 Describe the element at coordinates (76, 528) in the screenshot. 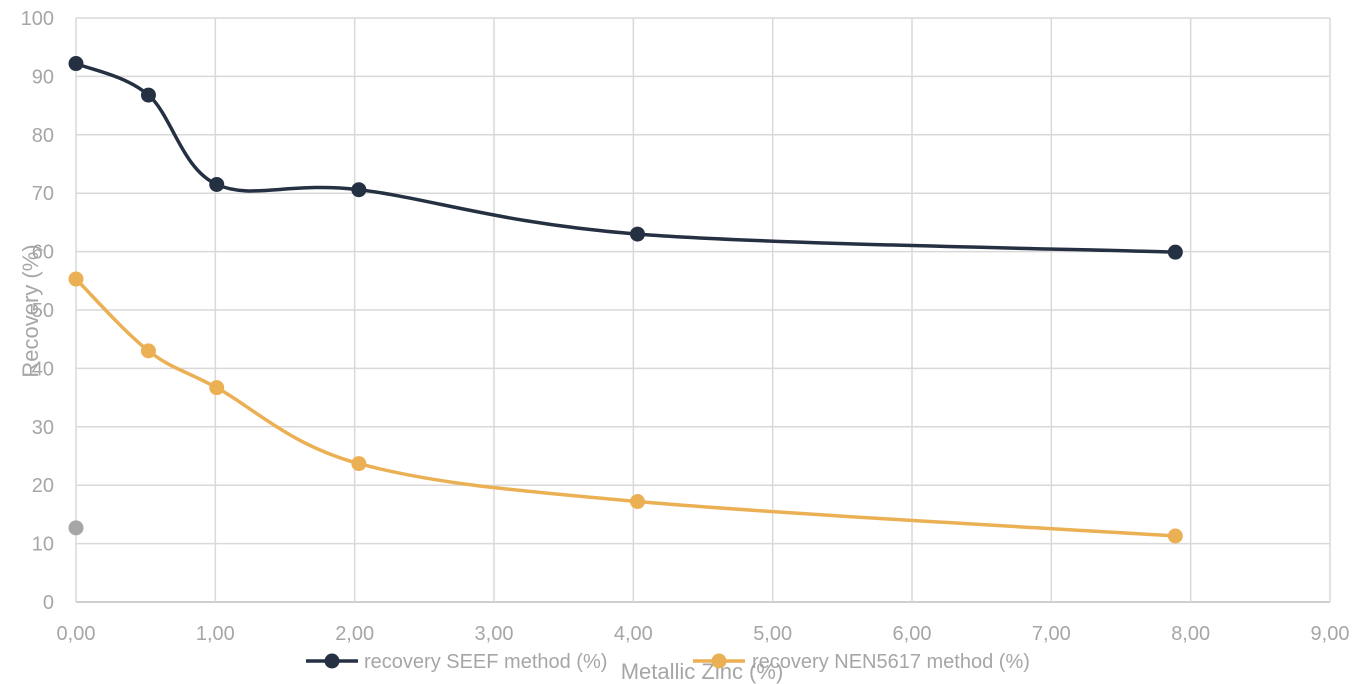

I see `stray-data-point` at that location.